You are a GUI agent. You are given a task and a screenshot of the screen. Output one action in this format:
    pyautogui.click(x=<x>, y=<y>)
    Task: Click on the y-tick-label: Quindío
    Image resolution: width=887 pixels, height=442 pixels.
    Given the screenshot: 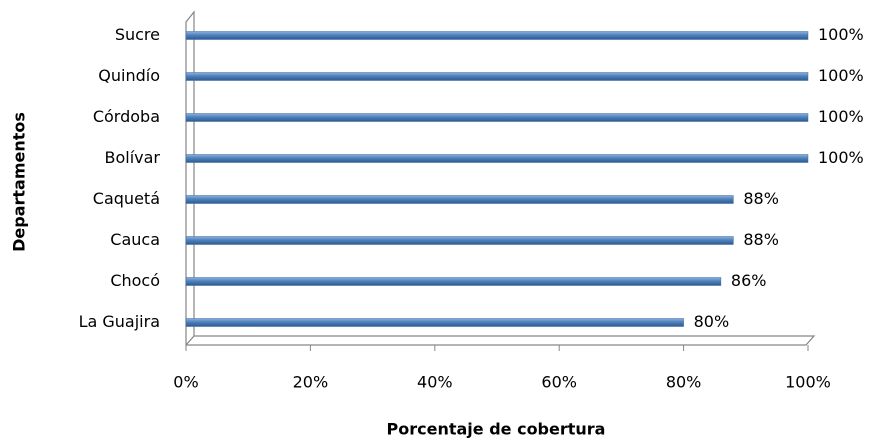 What is the action you would take?
    pyautogui.click(x=129, y=75)
    